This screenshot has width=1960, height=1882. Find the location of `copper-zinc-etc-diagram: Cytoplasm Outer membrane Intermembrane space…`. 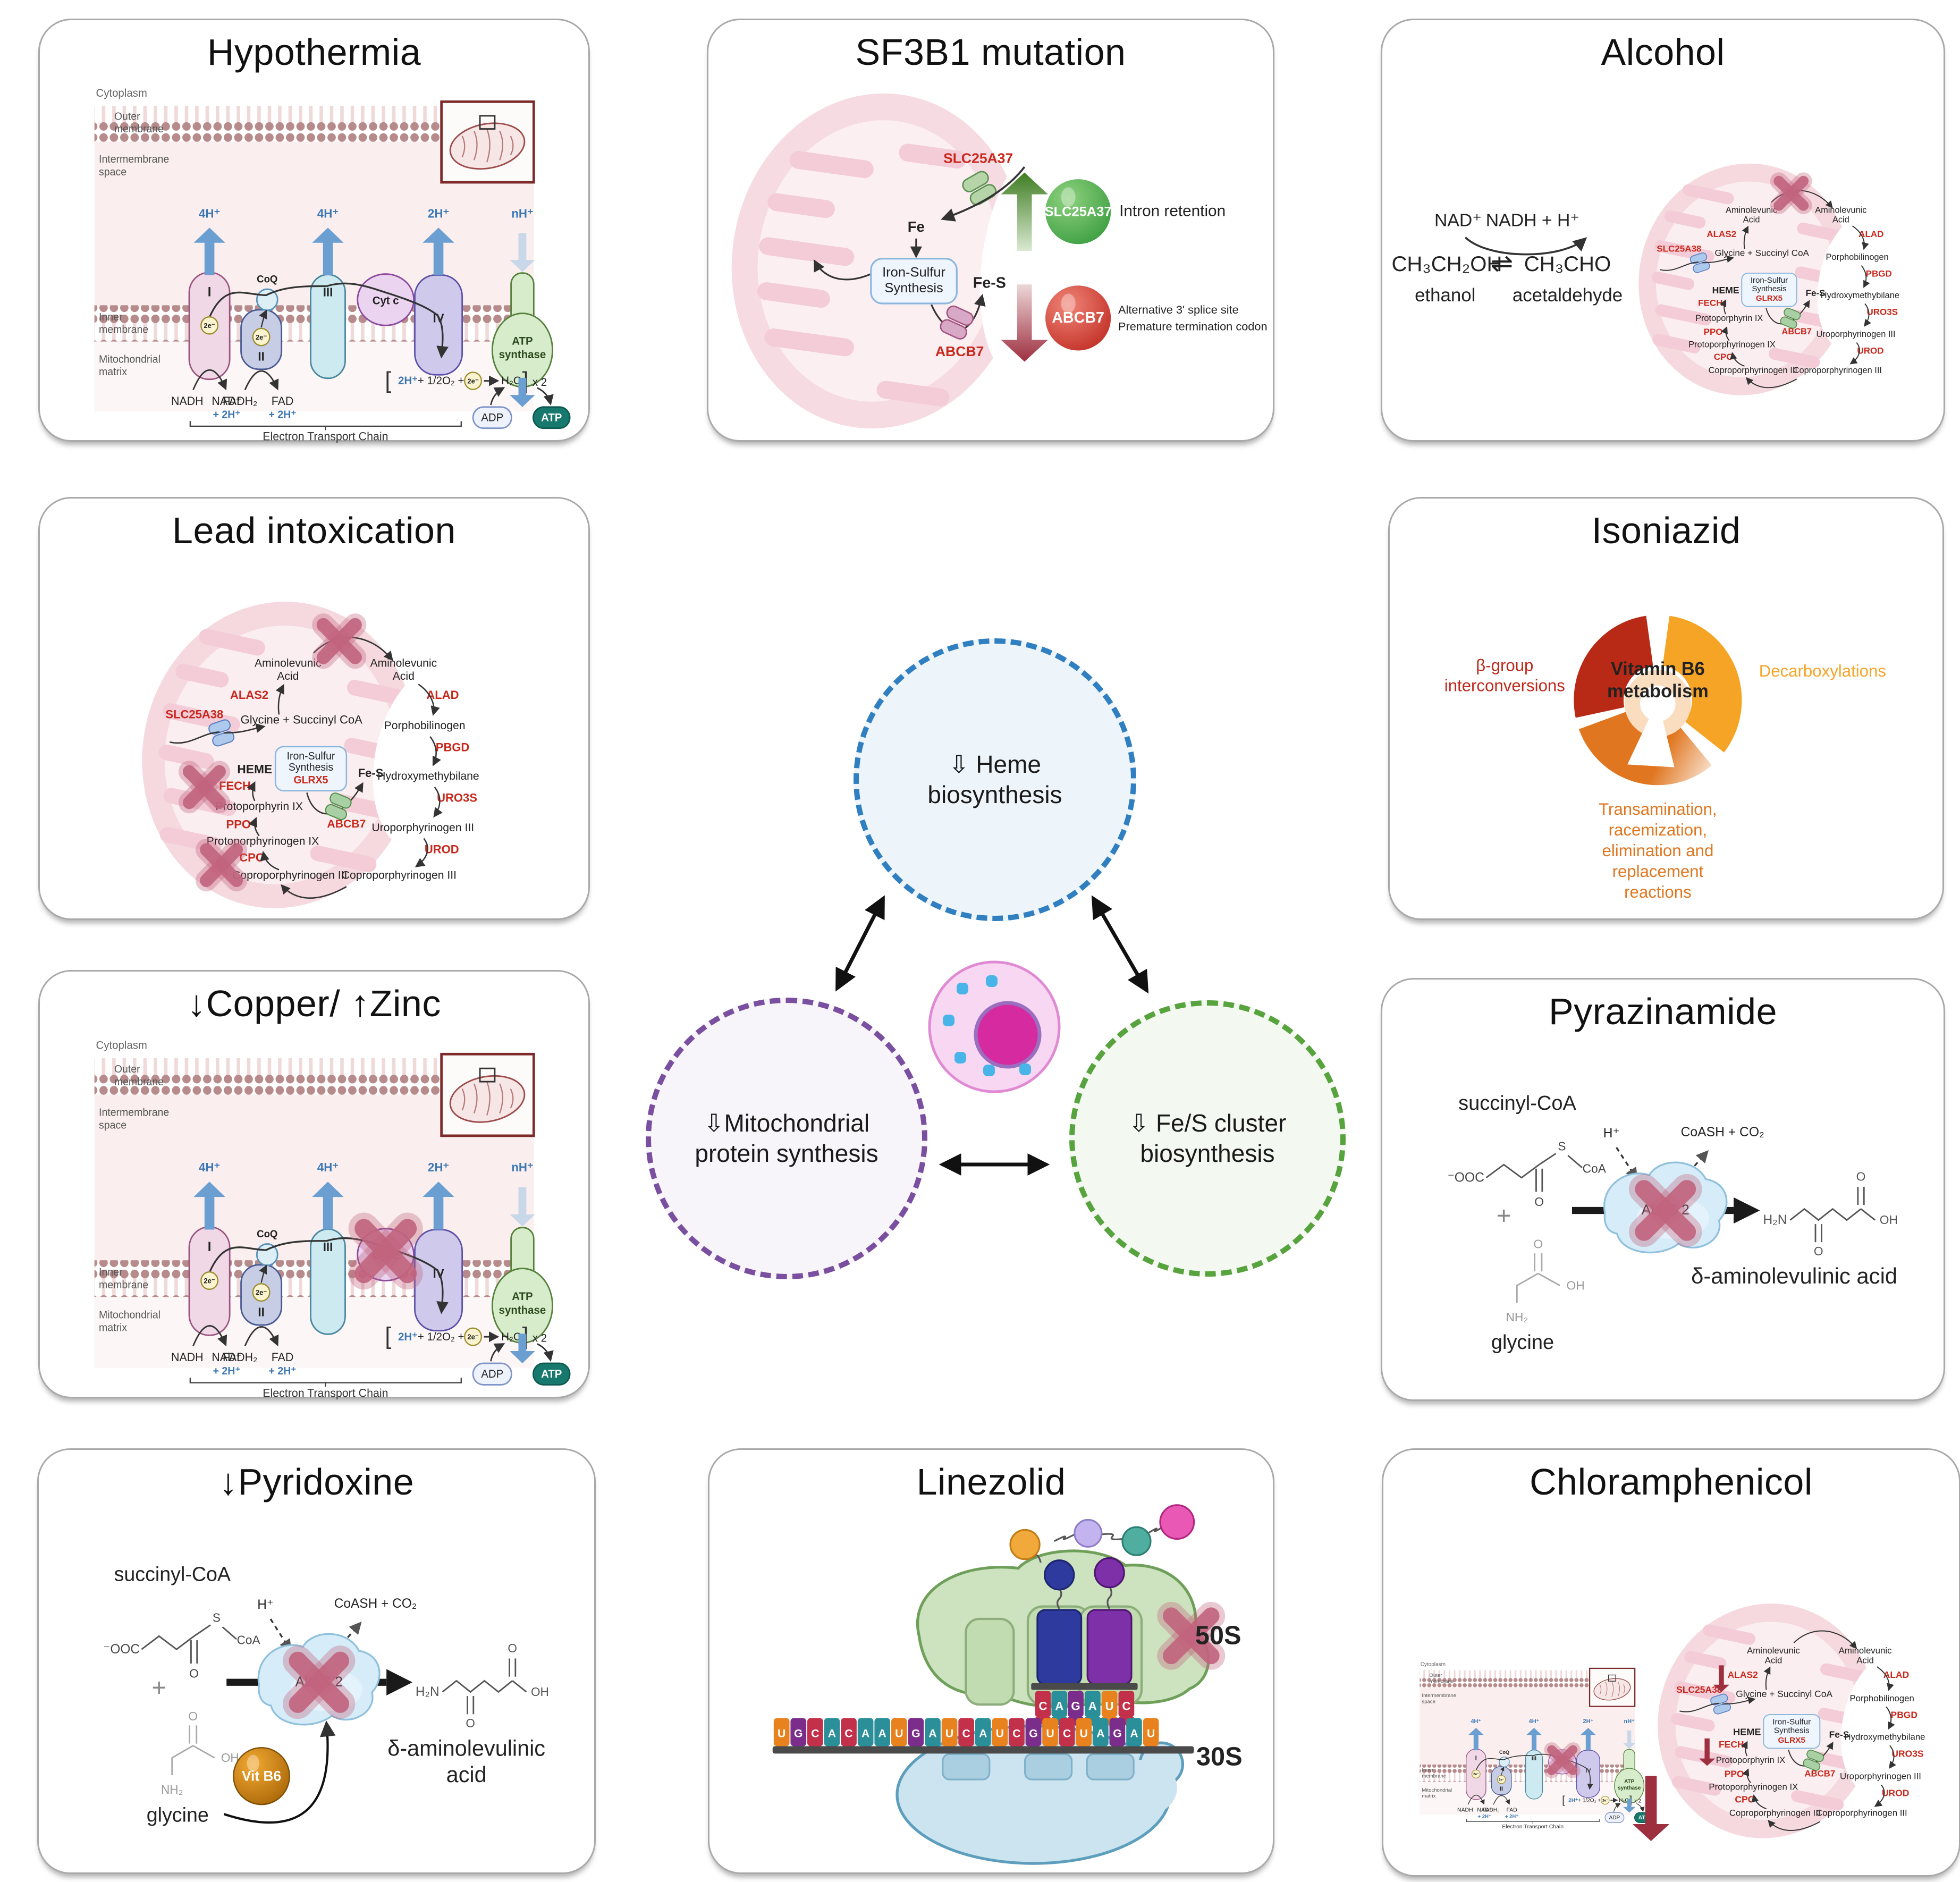

copper-zinc-etc-diagram: Cytoplasm Outer membrane Intermembrane space… is located at coordinates (332, 1219).